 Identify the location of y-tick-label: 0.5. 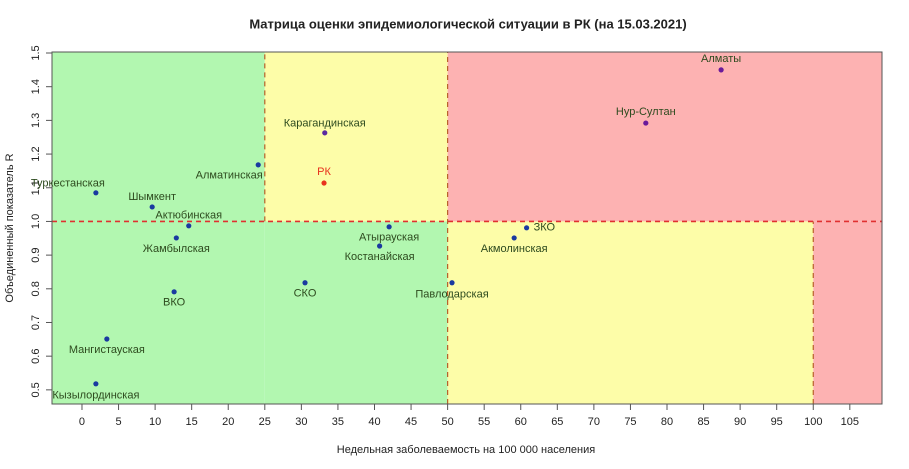
(36, 389).